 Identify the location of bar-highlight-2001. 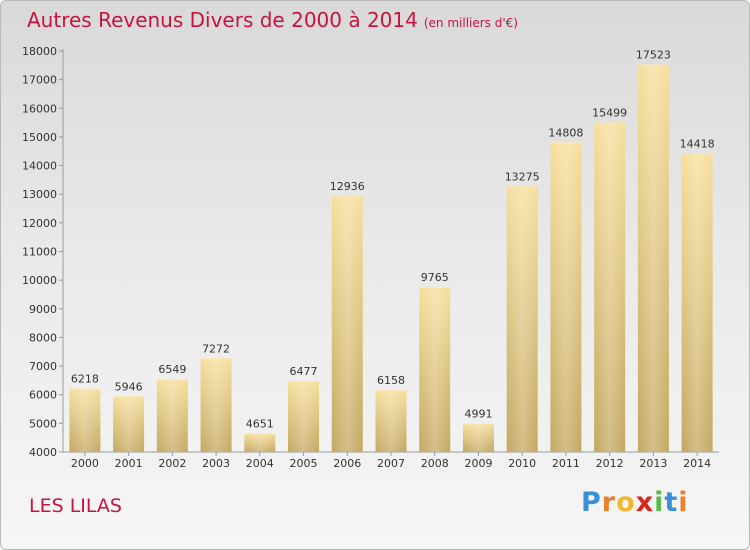
(129, 424).